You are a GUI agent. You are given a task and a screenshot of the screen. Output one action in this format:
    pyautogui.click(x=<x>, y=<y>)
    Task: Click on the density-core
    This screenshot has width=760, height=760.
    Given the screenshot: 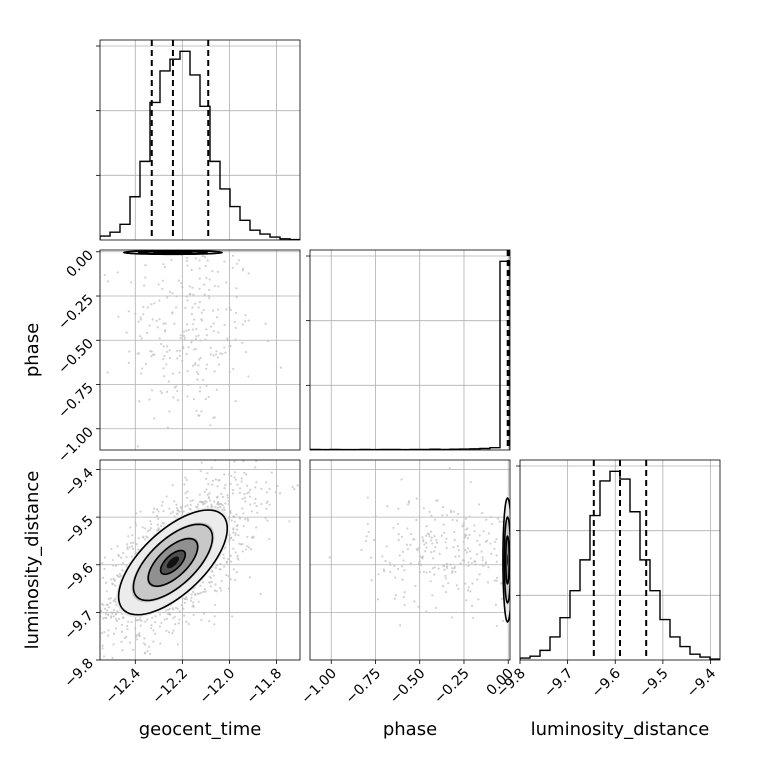 What is the action you would take?
    pyautogui.click(x=173, y=562)
    